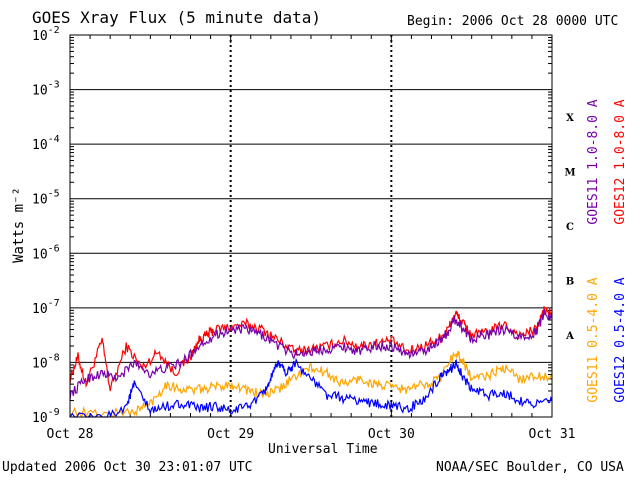 This screenshot has width=640, height=480. Describe the element at coordinates (176, 17) in the screenshot. I see `chart-title: GOES Xray Flux (5 minute data)` at that location.